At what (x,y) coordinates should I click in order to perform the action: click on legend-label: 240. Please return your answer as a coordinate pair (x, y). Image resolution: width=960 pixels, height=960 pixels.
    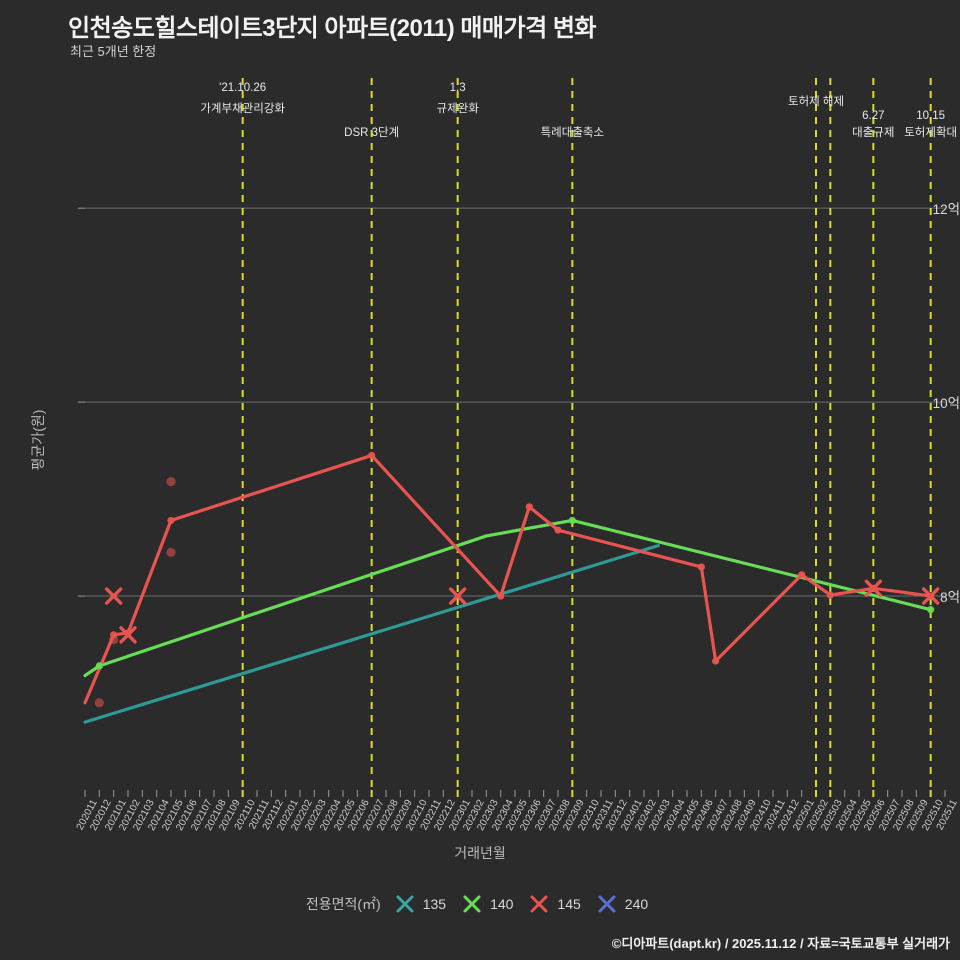
    Looking at the image, I should click on (636, 904).